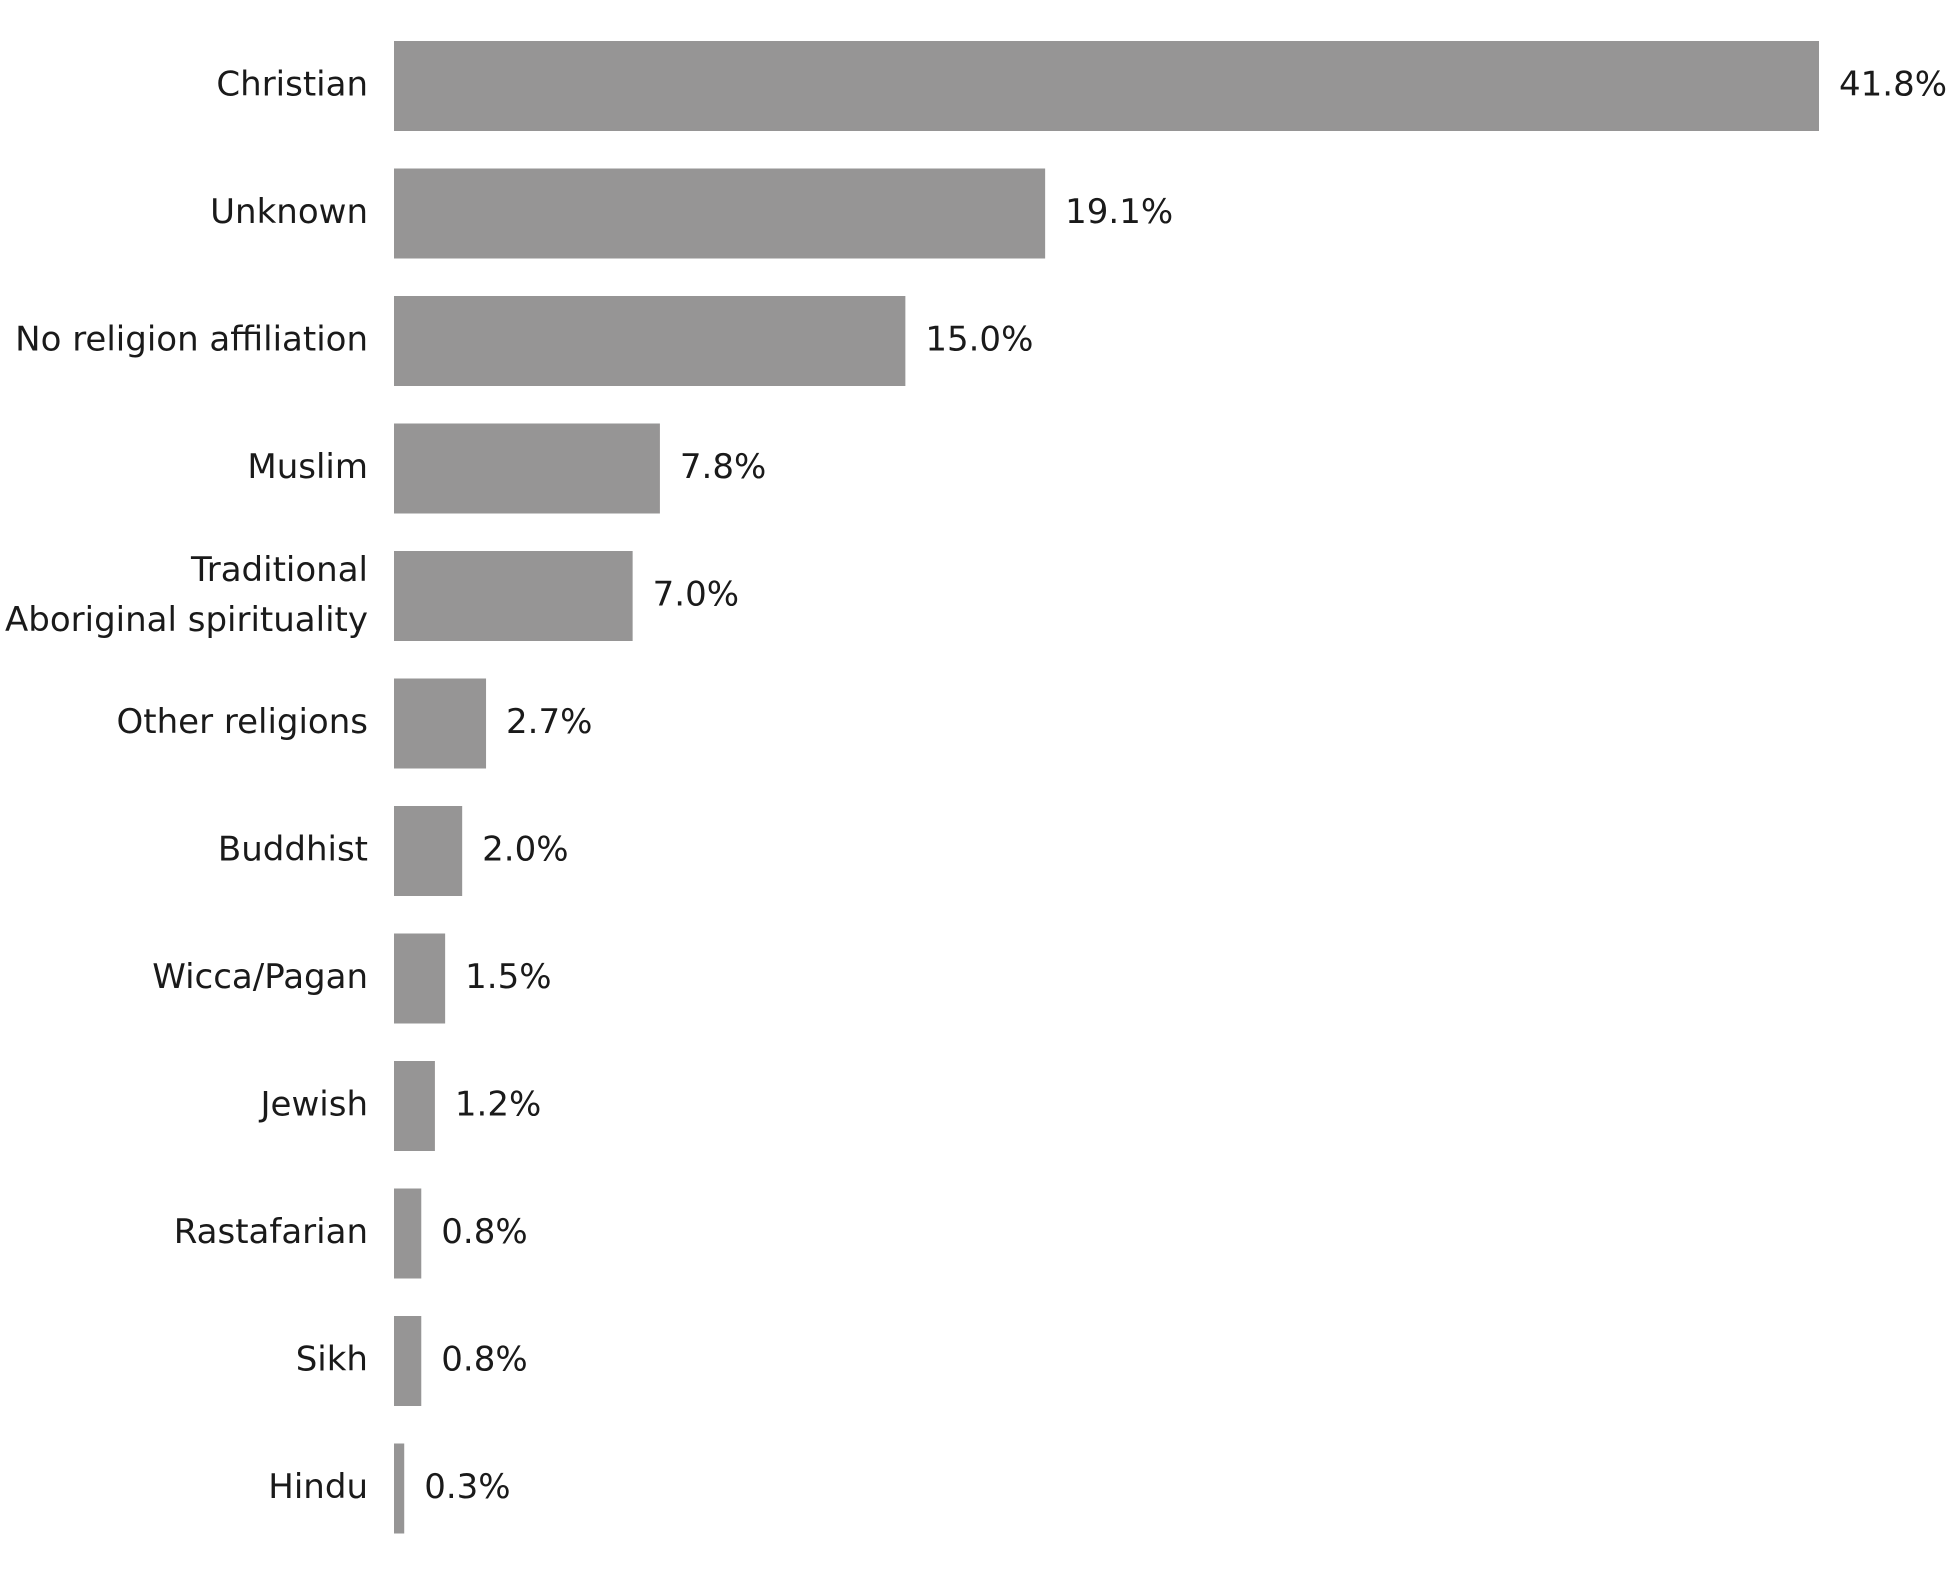  Describe the element at coordinates (1893, 85) in the screenshot. I see `value-label: 41.8%` at that location.